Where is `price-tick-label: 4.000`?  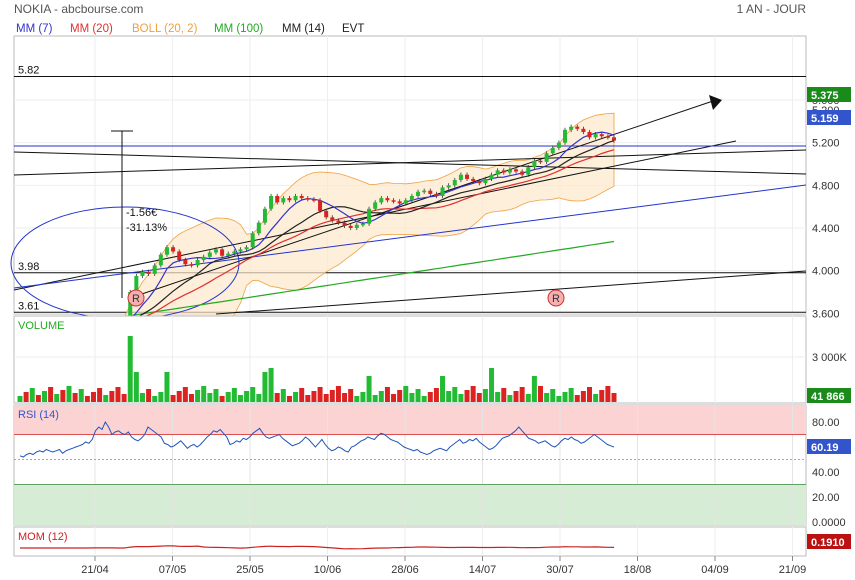 price-tick-label: 4.000 is located at coordinates (826, 272).